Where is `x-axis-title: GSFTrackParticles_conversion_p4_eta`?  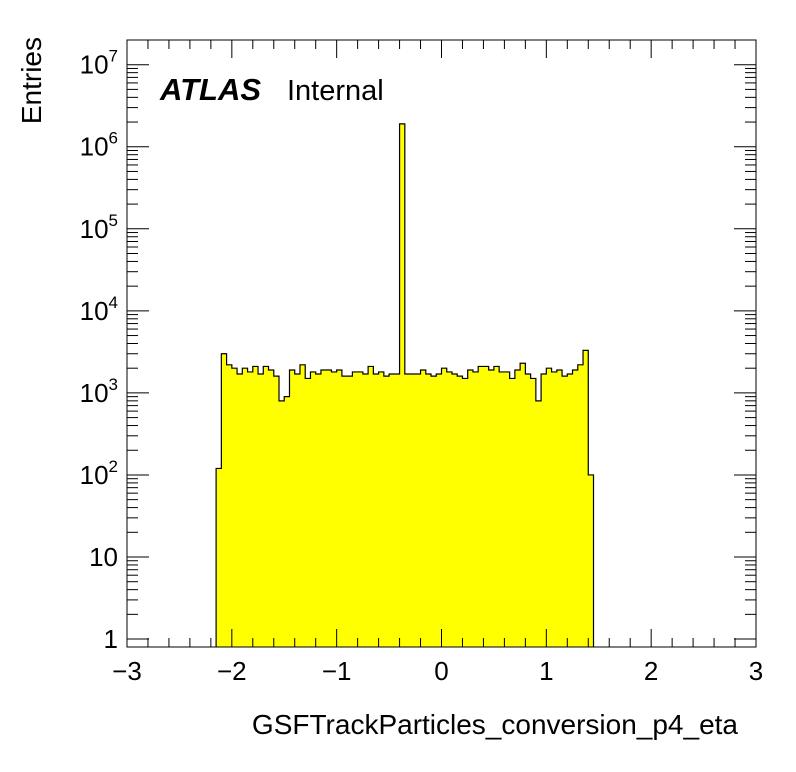
x-axis-title: GSFTrackParticles_conversion_p4_eta is located at coordinates (495, 724).